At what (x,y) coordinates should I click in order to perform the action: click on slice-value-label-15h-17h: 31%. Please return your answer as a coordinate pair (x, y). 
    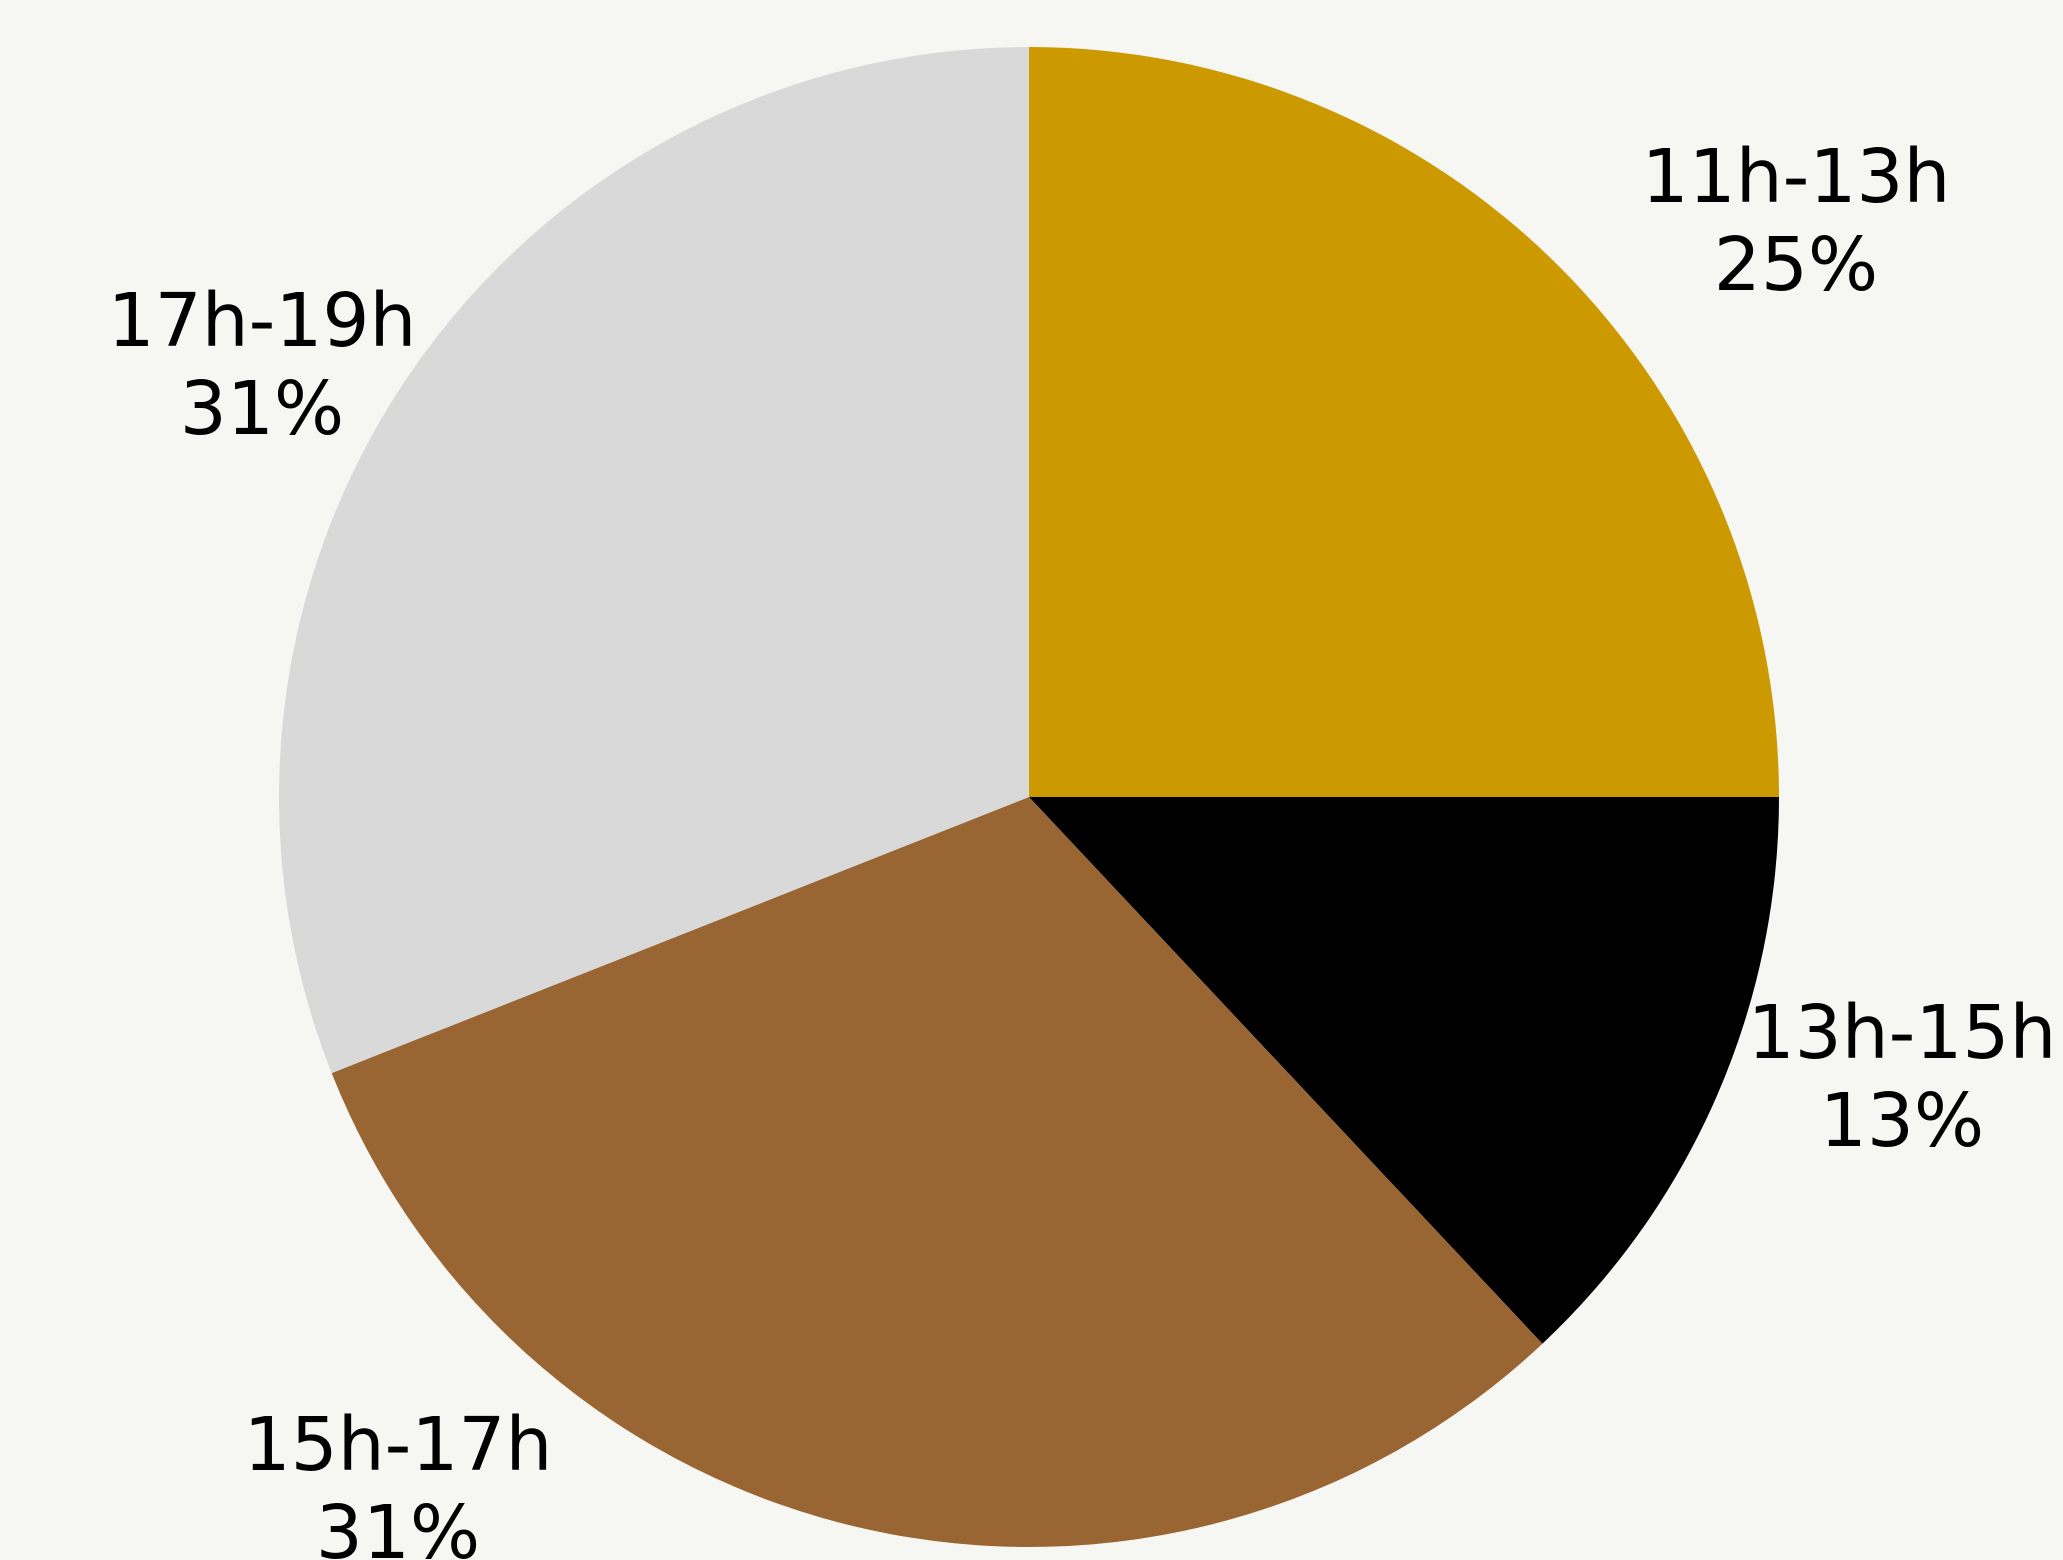
    Looking at the image, I should click on (398, 1525).